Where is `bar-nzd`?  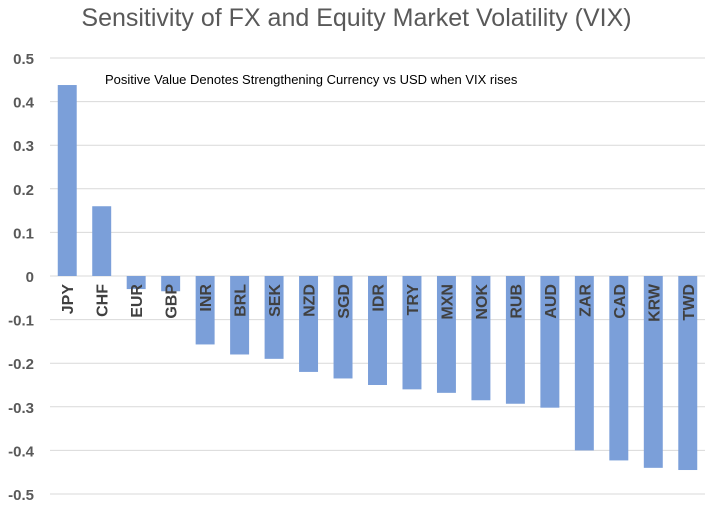 bar-nzd is located at coordinates (309, 324).